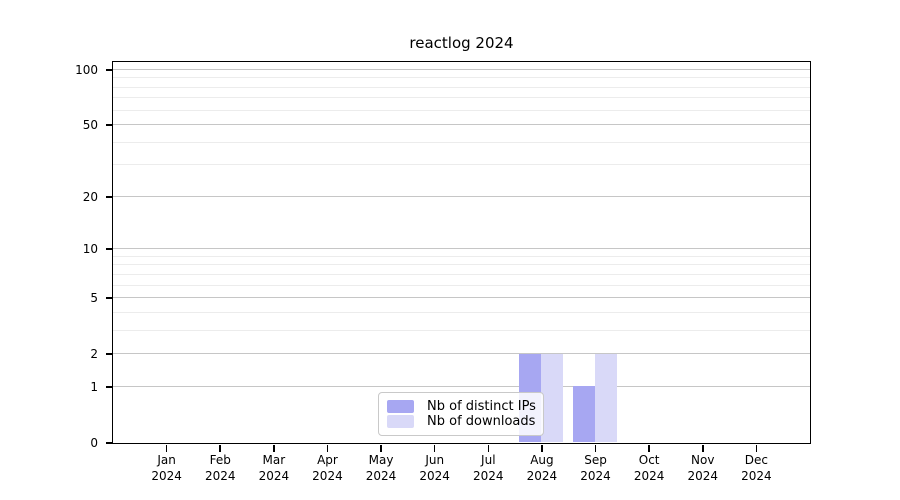 The image size is (900, 500). I want to click on legend-label-downloads: Nb of downloads, so click(481, 421).